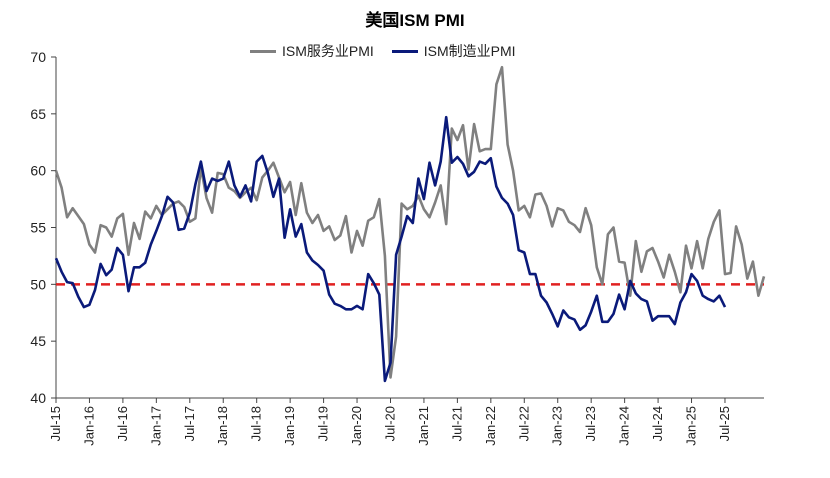  I want to click on x-tick-label: Jul-24, so click(657, 423).